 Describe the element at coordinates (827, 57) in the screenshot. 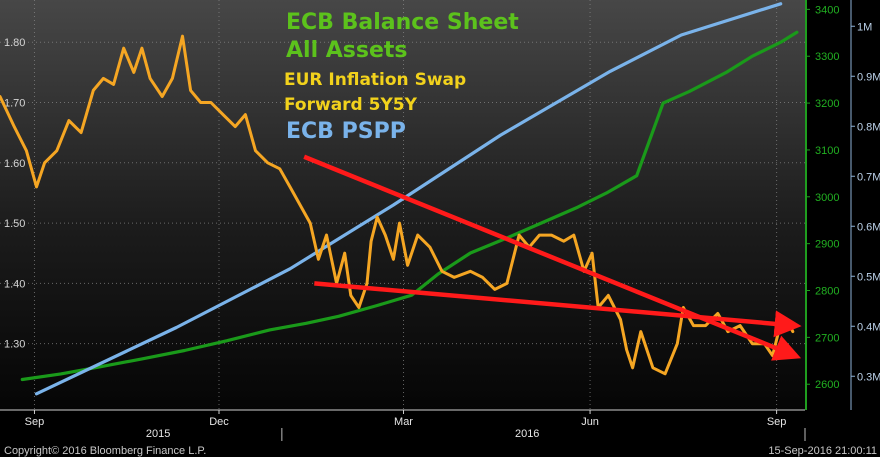

I see `right1-tick-label: 3300` at that location.